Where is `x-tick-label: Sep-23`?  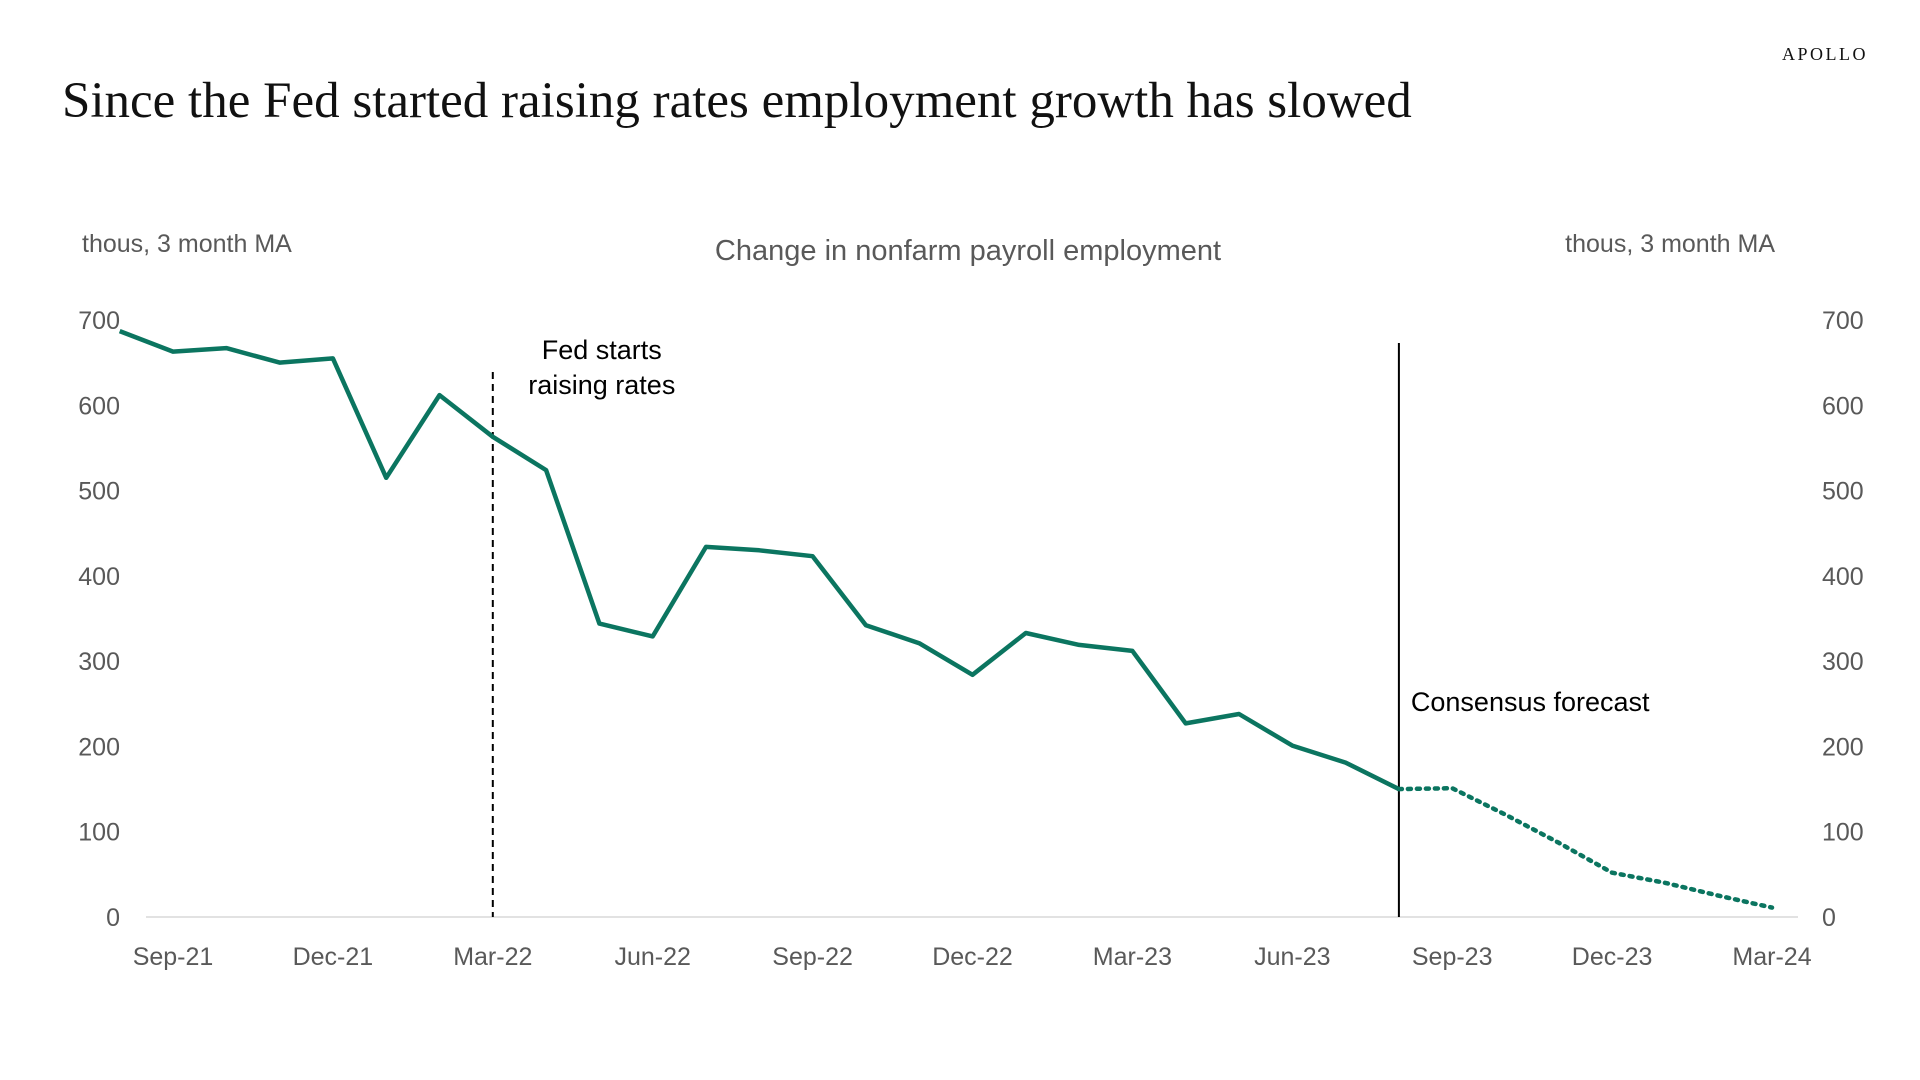 x-tick-label: Sep-23 is located at coordinates (1452, 957).